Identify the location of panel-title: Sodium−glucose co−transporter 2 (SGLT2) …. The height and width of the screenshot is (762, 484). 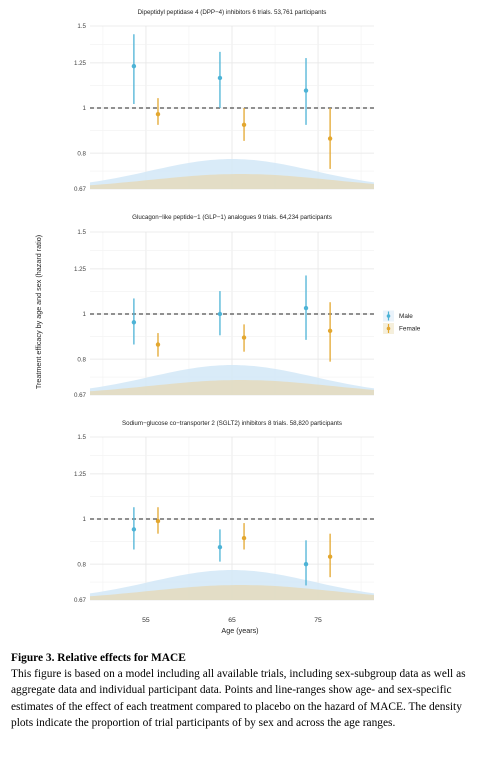
(232, 423).